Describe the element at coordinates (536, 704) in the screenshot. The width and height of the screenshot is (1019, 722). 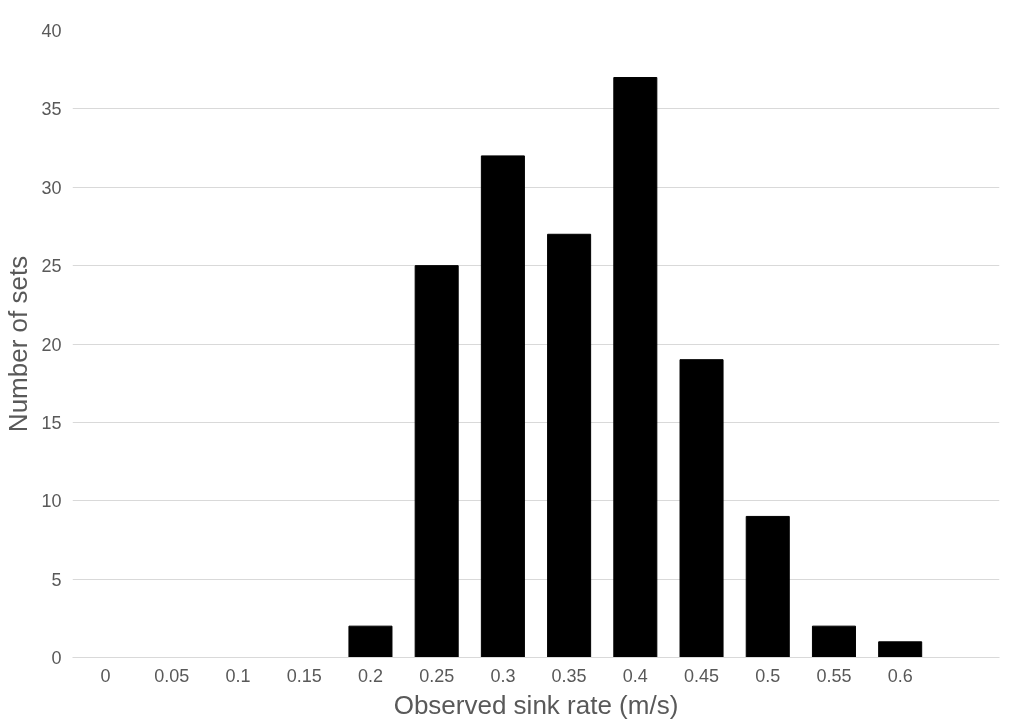
I see `x-axis-title: Observed sink rate (m/s)` at that location.